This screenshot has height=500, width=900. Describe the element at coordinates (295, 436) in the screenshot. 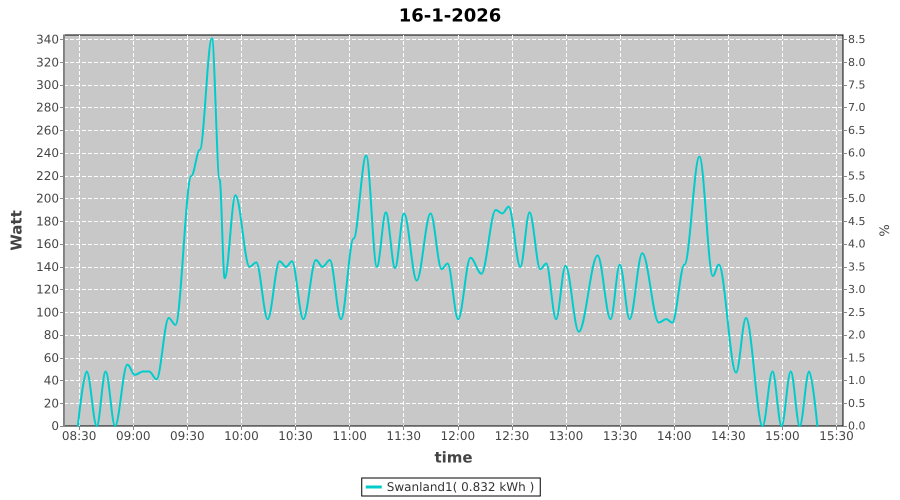

I see `x-tick-label: 10:30` at that location.